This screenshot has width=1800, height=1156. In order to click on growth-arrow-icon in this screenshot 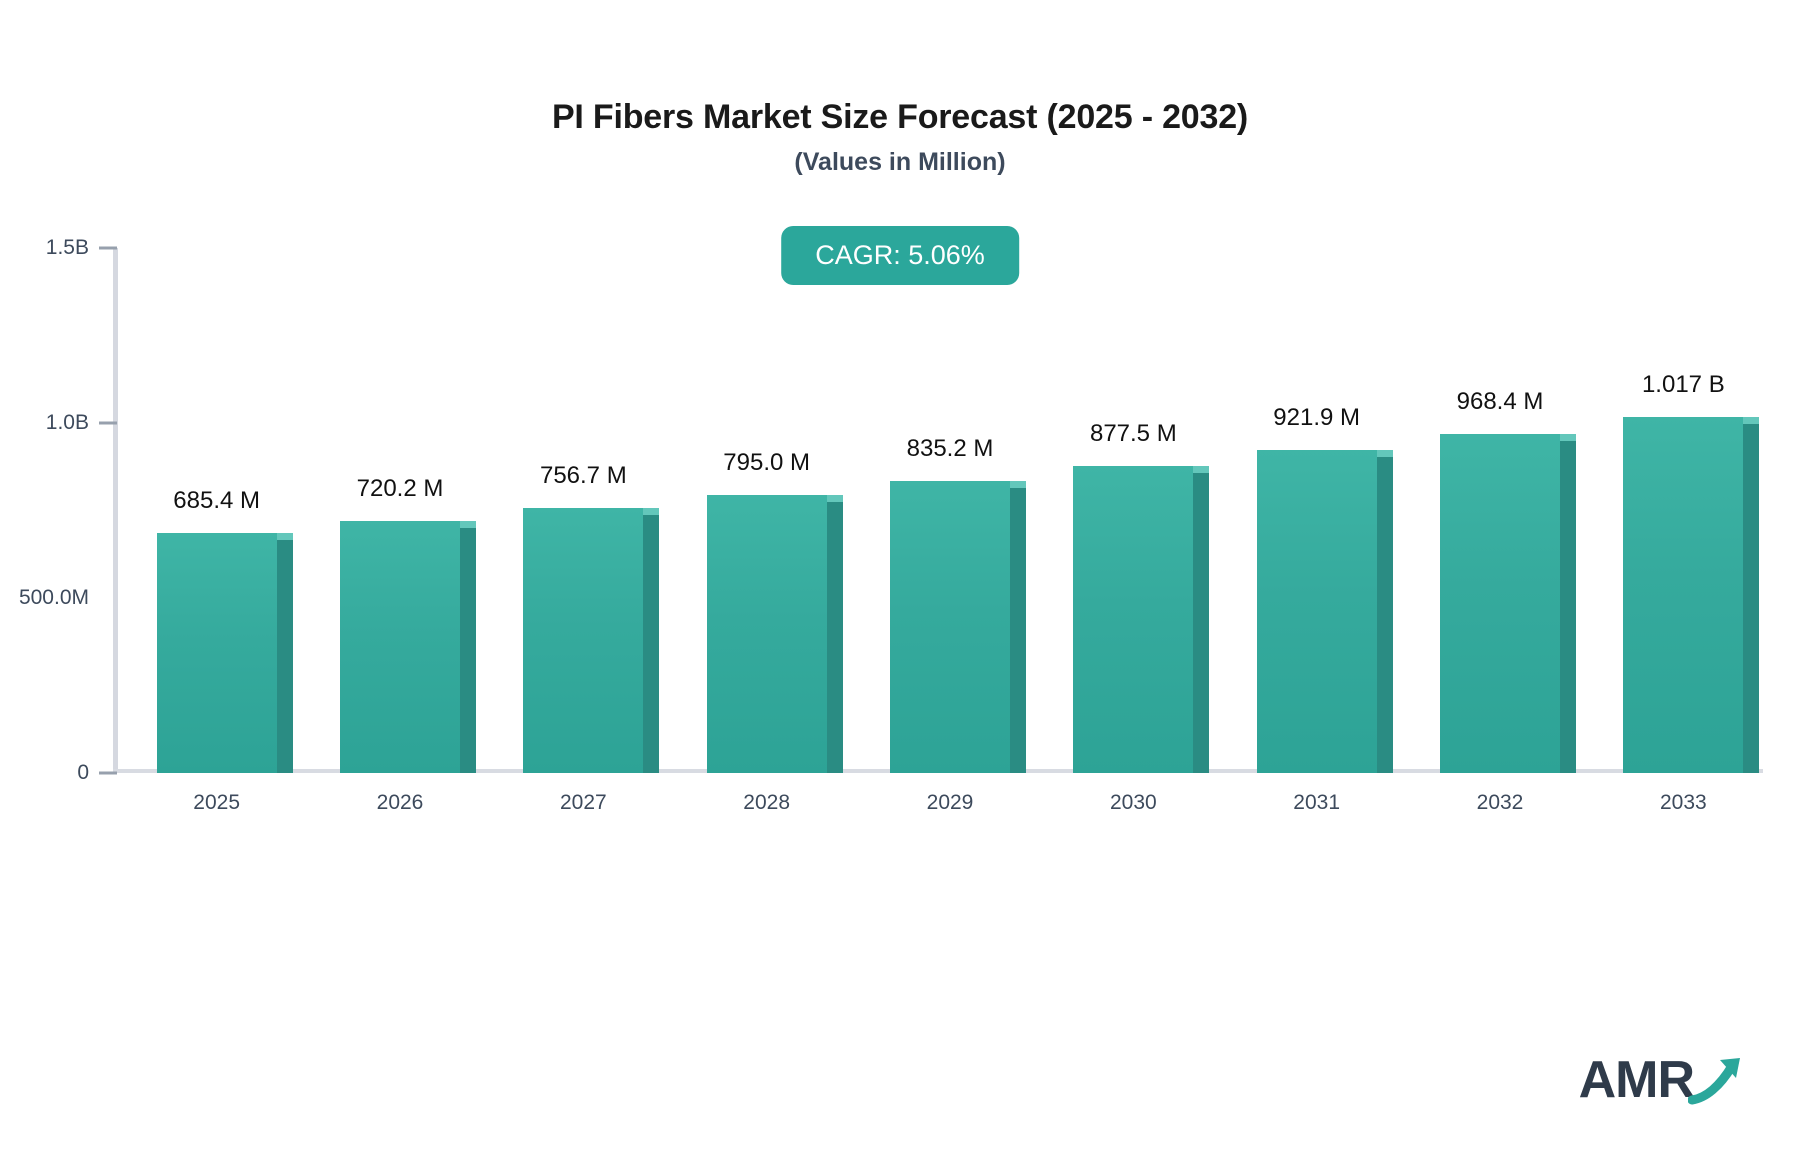, I will do `click(1716, 1080)`.